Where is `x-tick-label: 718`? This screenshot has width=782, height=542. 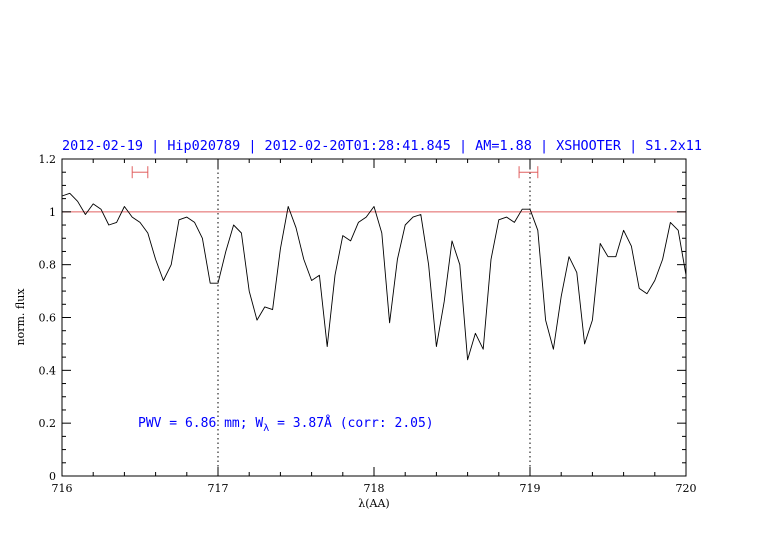 x-tick-label: 718 is located at coordinates (374, 488).